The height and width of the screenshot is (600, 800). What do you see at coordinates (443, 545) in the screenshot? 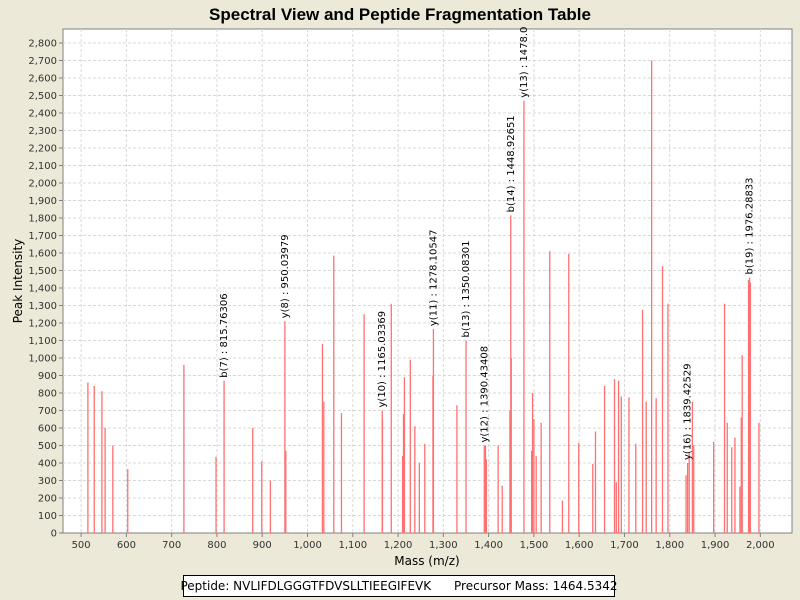
I see `x-tick-label: 1,300` at bounding box center [443, 545].